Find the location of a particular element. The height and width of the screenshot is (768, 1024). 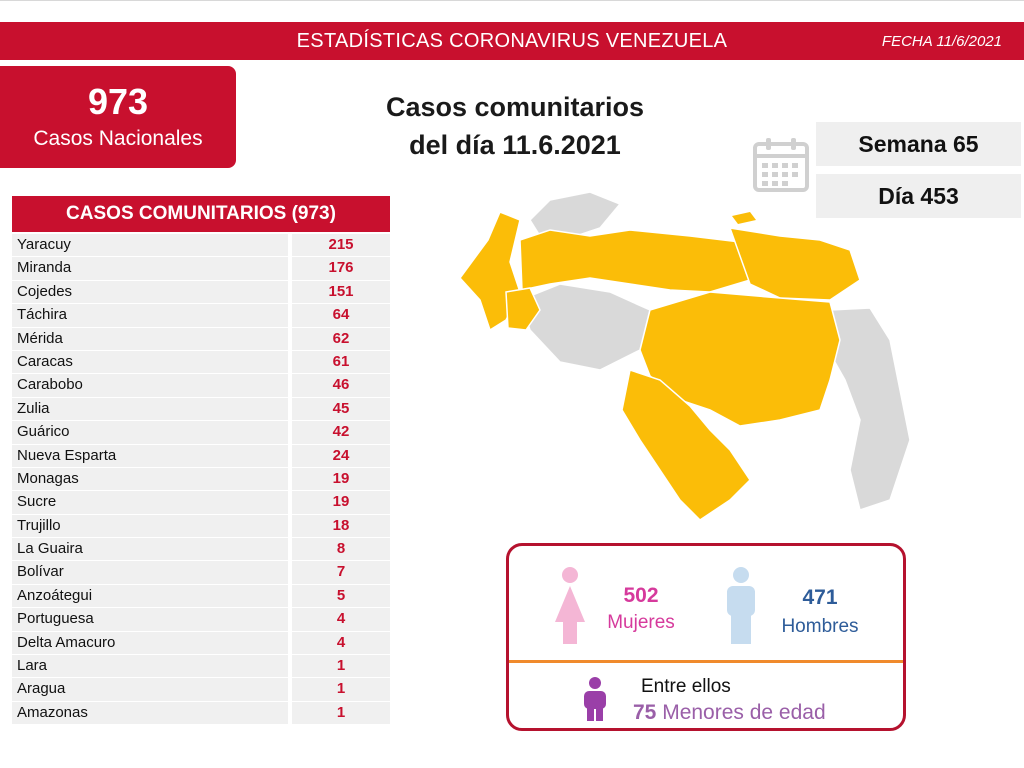

table-row: Delta Amacuro 4 is located at coordinates (201, 643).